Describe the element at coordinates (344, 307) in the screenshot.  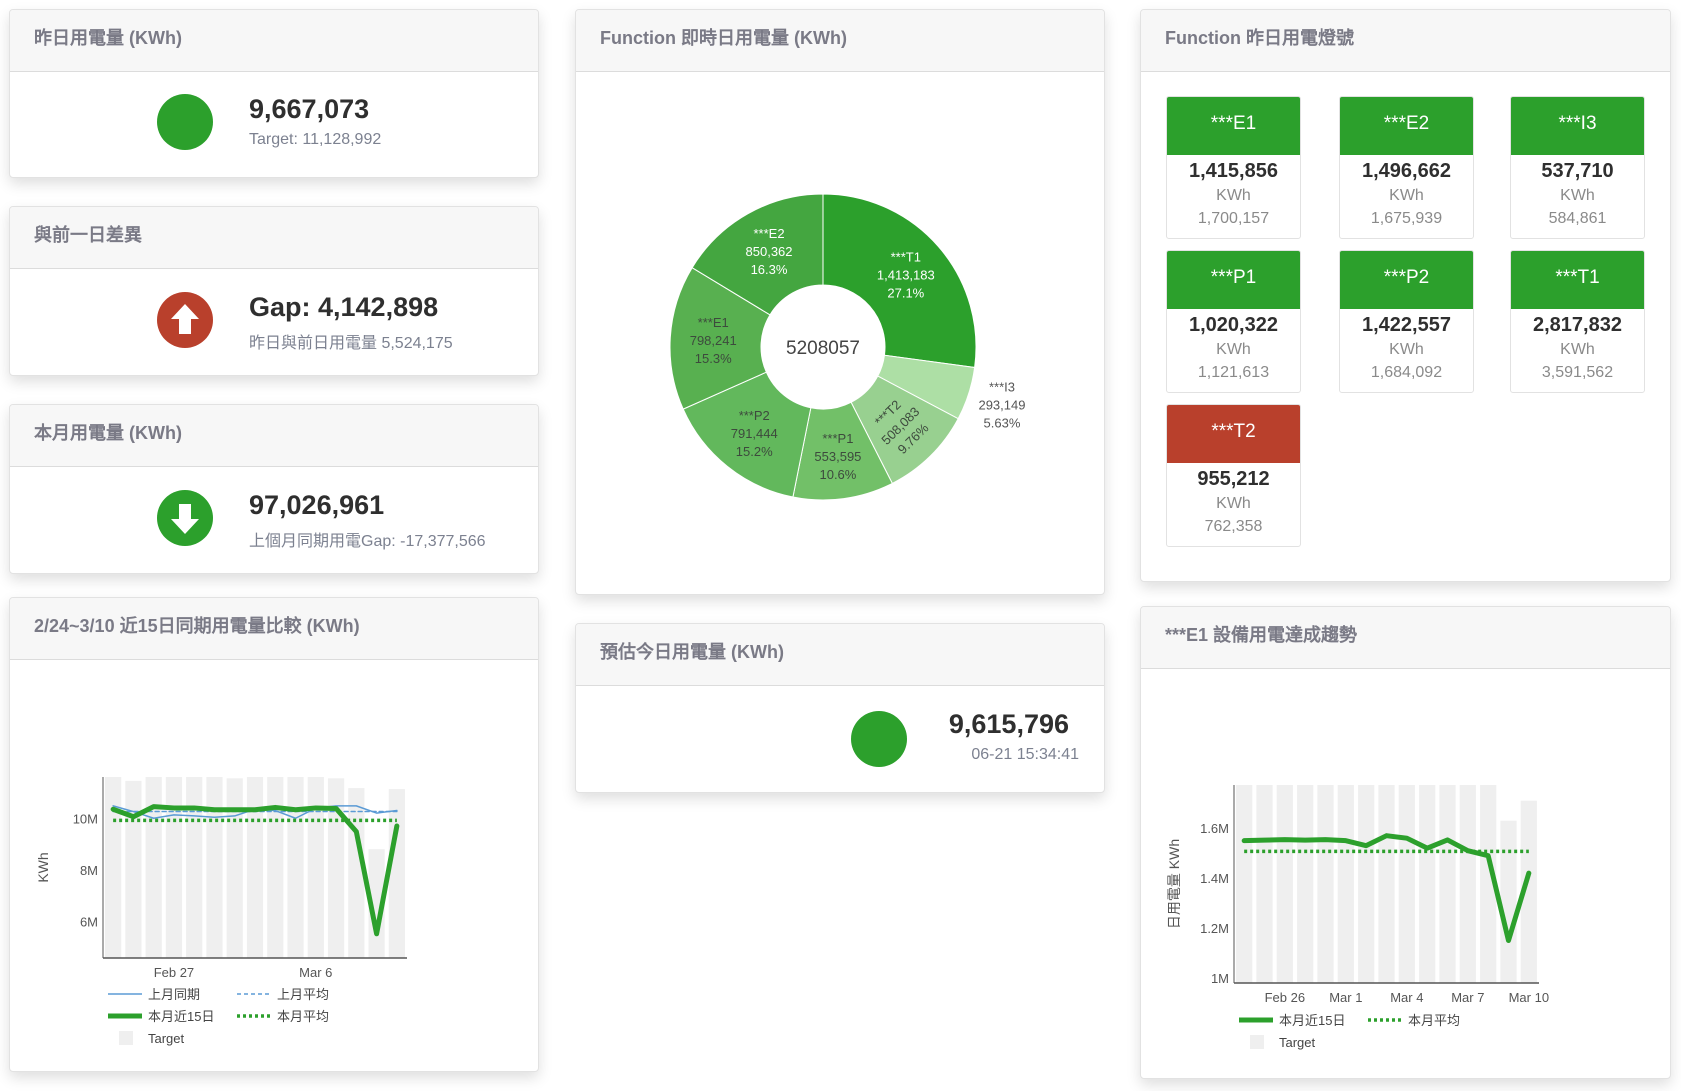
I see `gap-value: Gap: 4,142,898` at that location.